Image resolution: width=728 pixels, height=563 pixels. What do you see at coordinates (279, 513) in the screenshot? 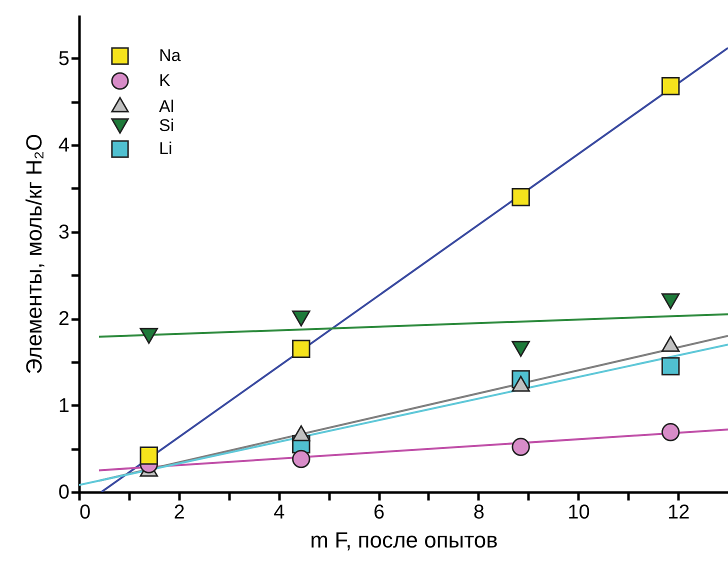
I see `x-tick-label: 4` at bounding box center [279, 513].